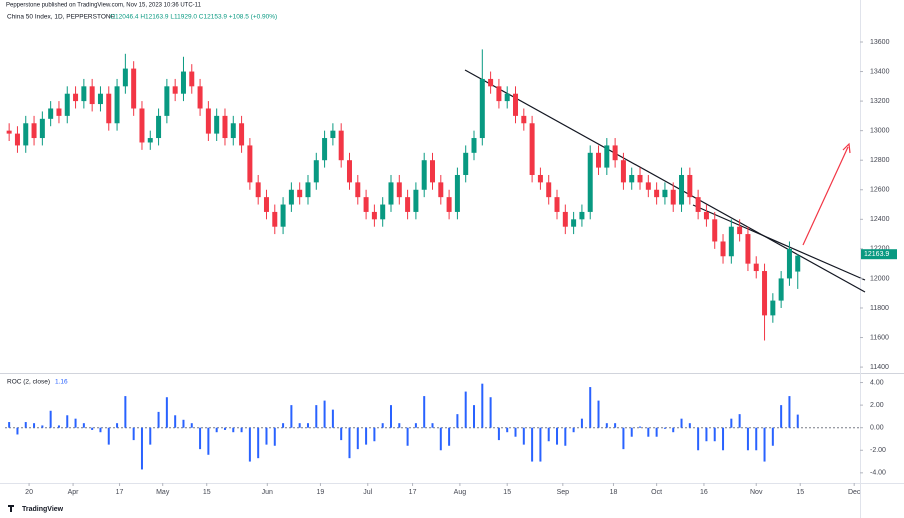 This screenshot has width=904, height=518. I want to click on logo: TradingView, so click(43, 509).